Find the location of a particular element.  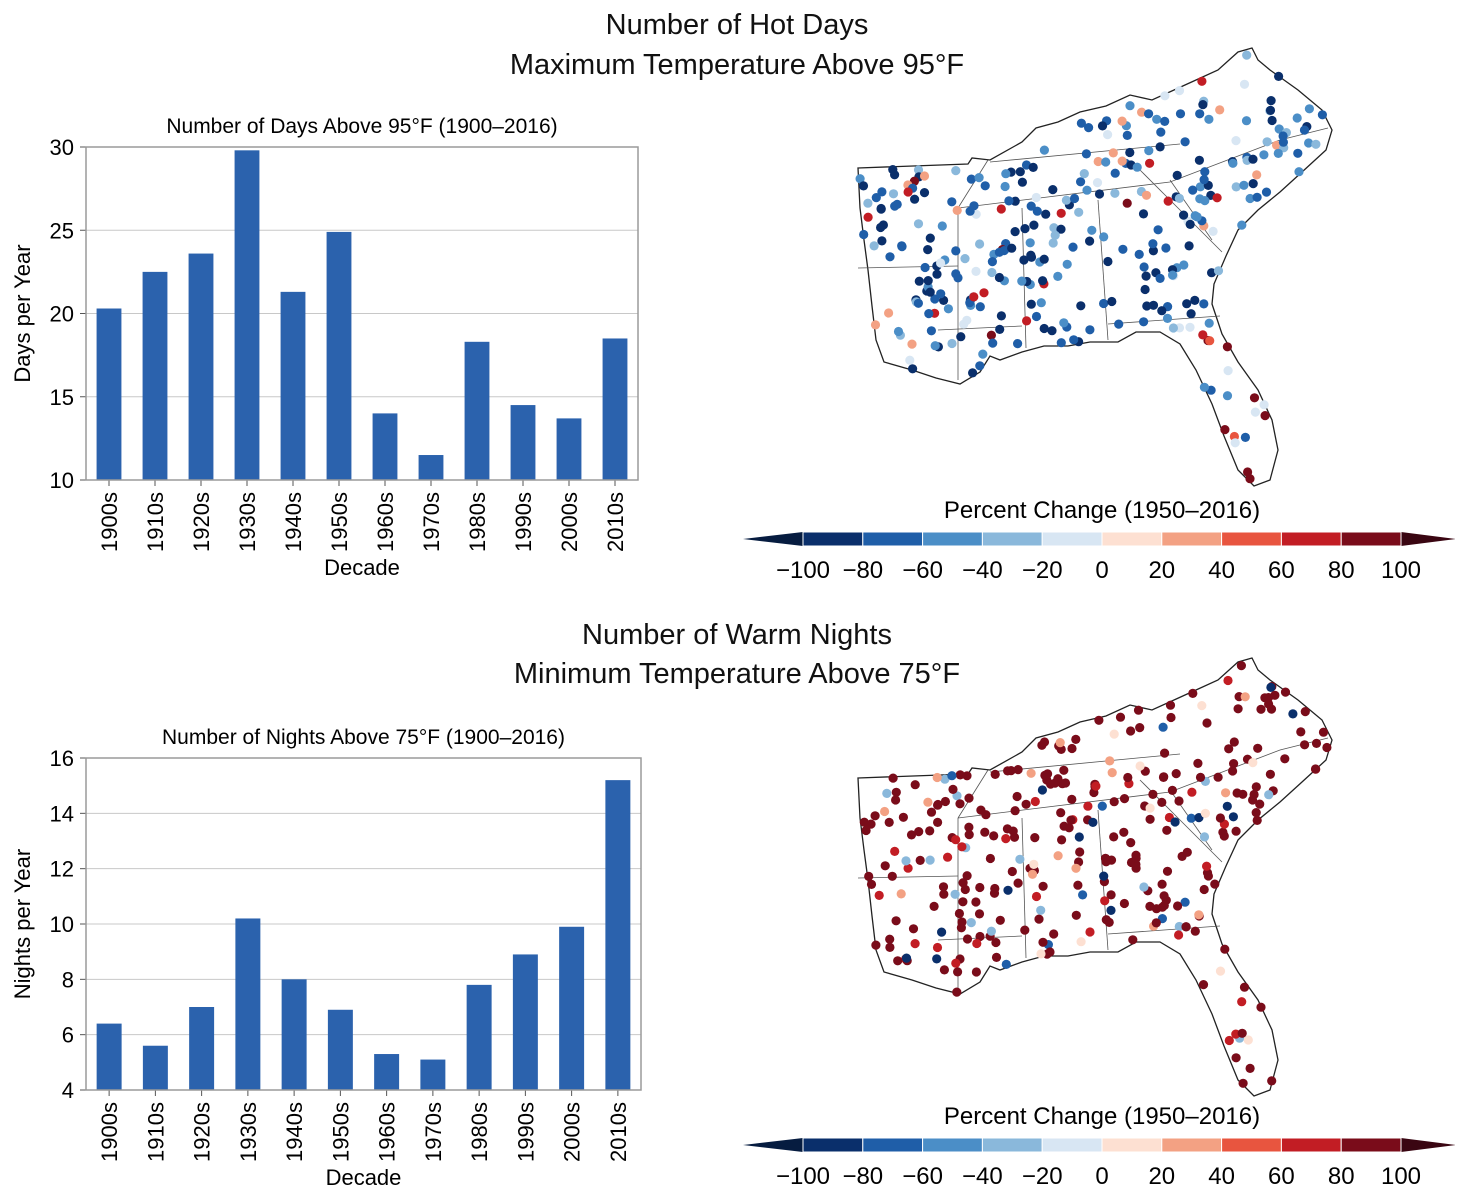

plot-frame is located at coordinates (362, 313).